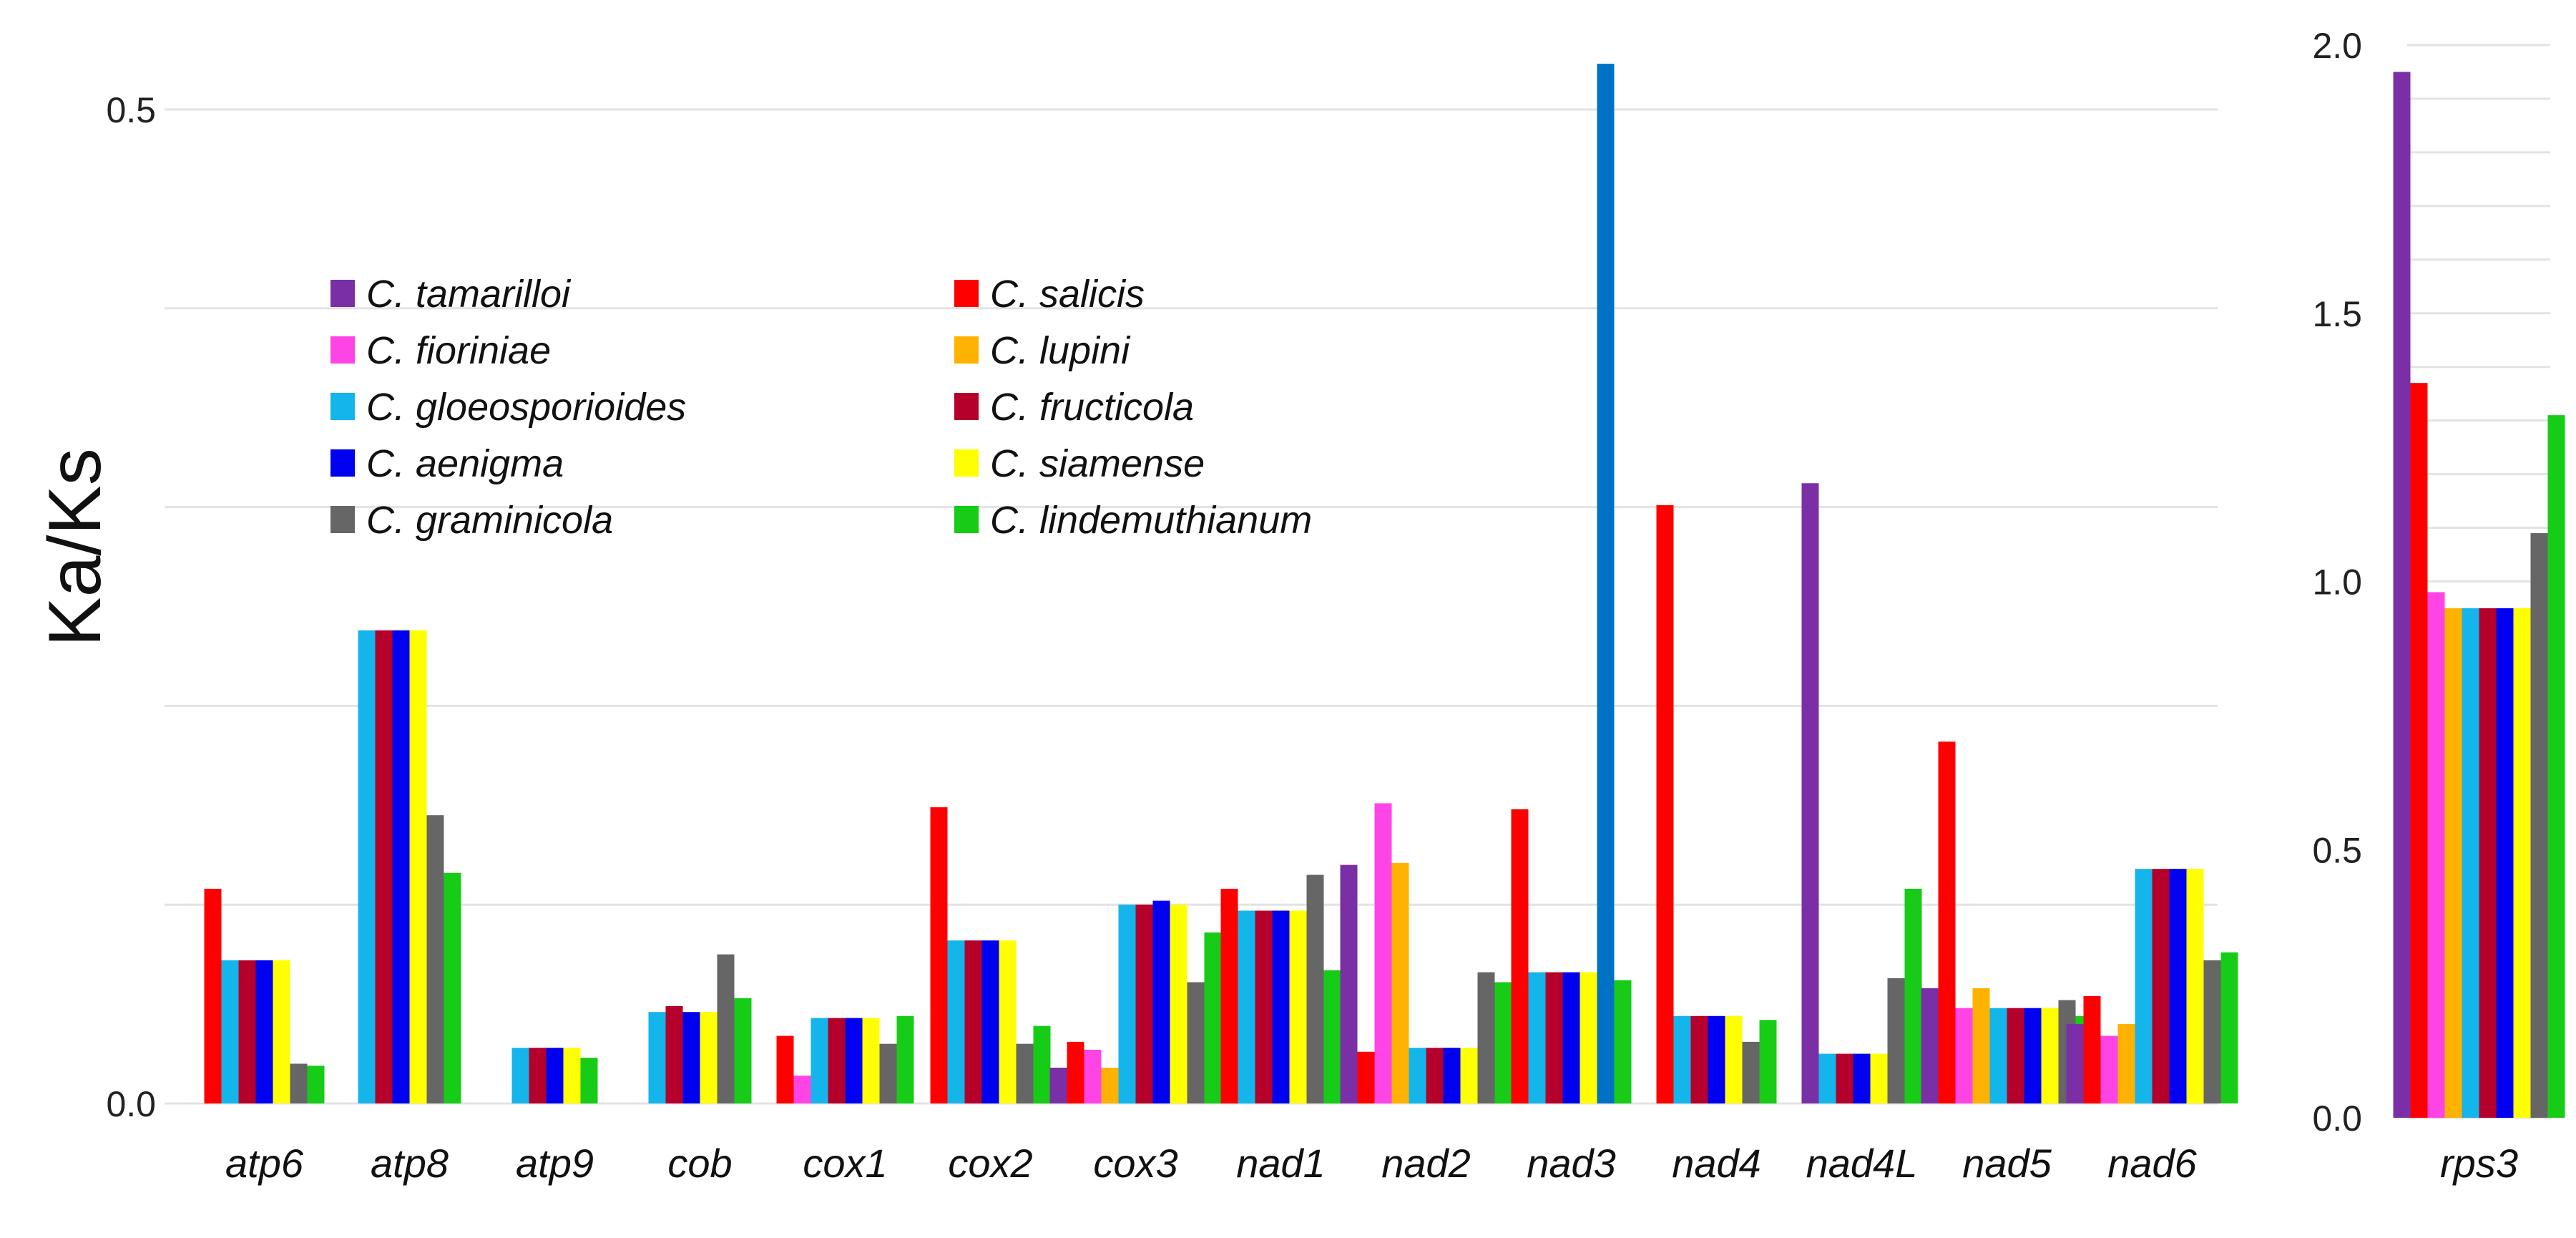 Image resolution: width=2576 pixels, height=1238 pixels. What do you see at coordinates (802, 1089) in the screenshot?
I see `bar-cox1-c-fioriniae` at bounding box center [802, 1089].